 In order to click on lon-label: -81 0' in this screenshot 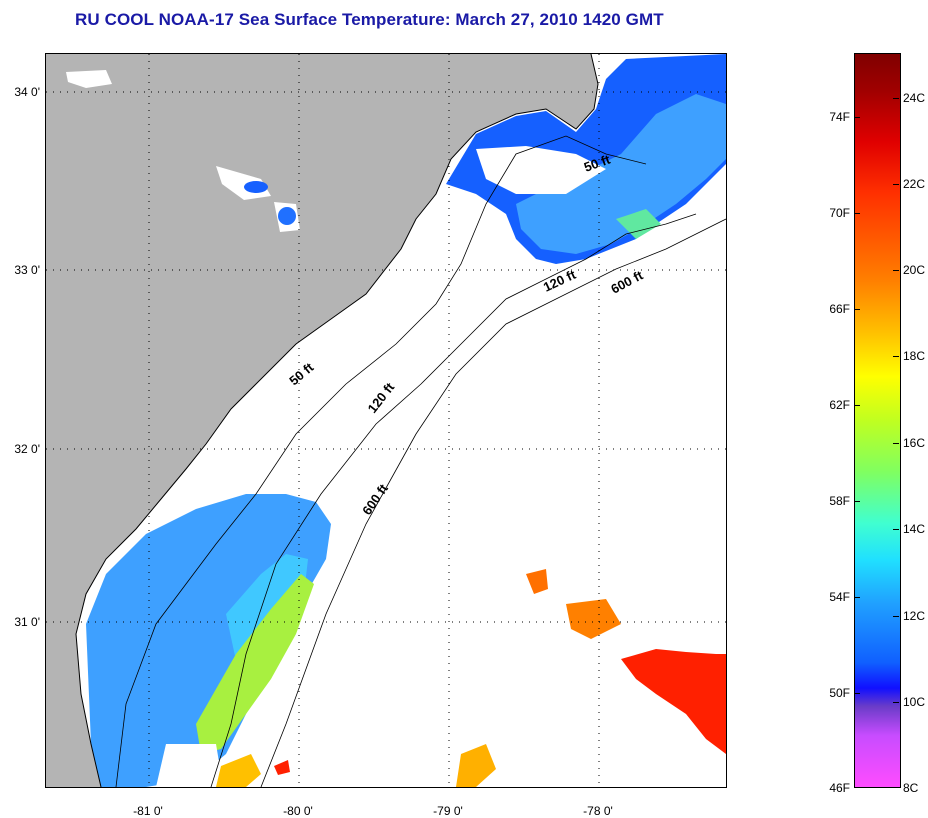, I will do `click(148, 811)`.